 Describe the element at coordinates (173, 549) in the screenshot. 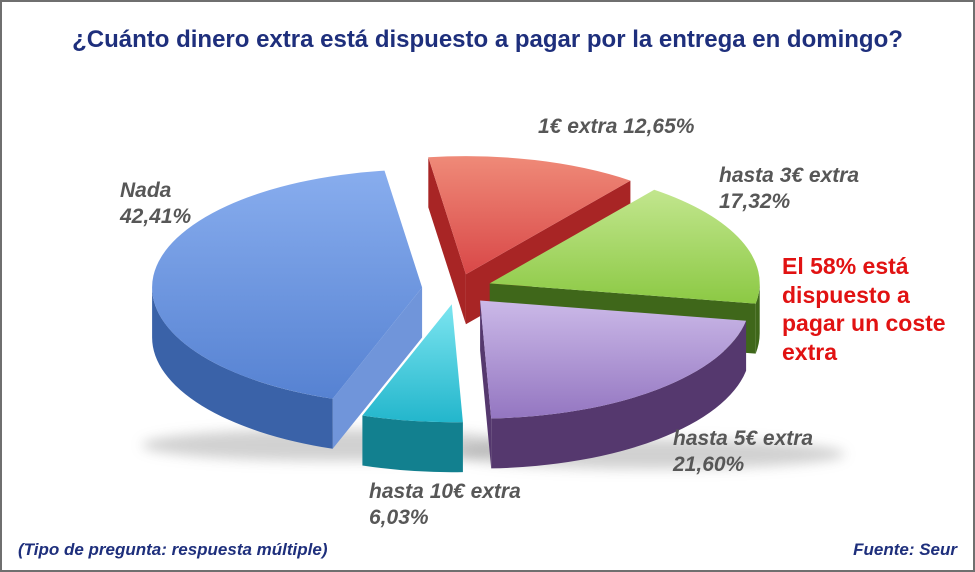

I see `footer-question-type: (Tipo de pregunta: respuesta múltiple)` at that location.